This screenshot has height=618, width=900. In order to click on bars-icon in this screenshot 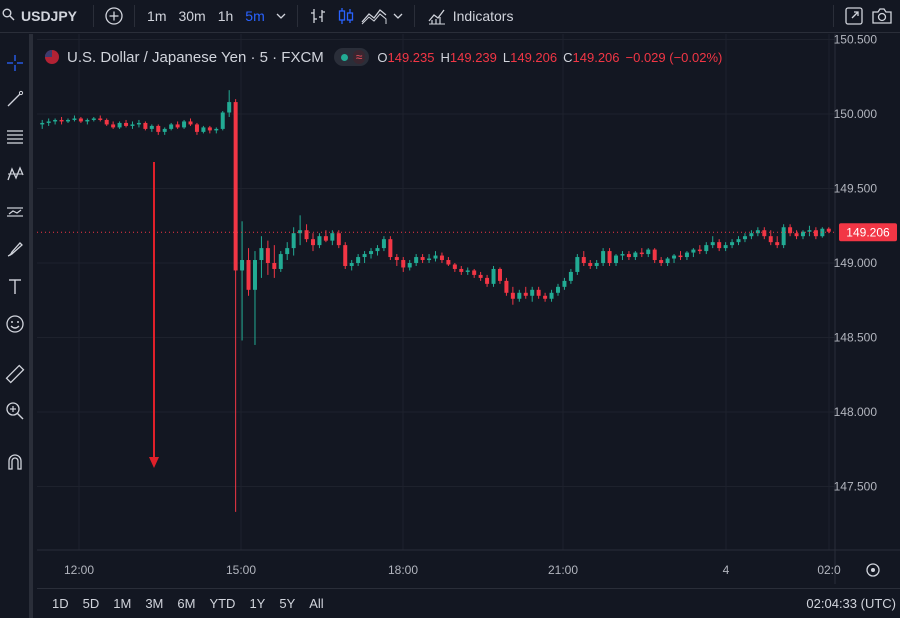, I will do `click(317, 16)`.